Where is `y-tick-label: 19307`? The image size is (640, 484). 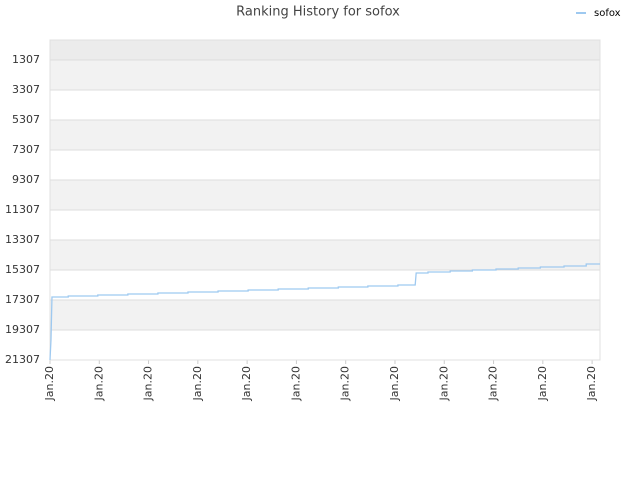 y-tick-label: 19307 is located at coordinates (22, 329).